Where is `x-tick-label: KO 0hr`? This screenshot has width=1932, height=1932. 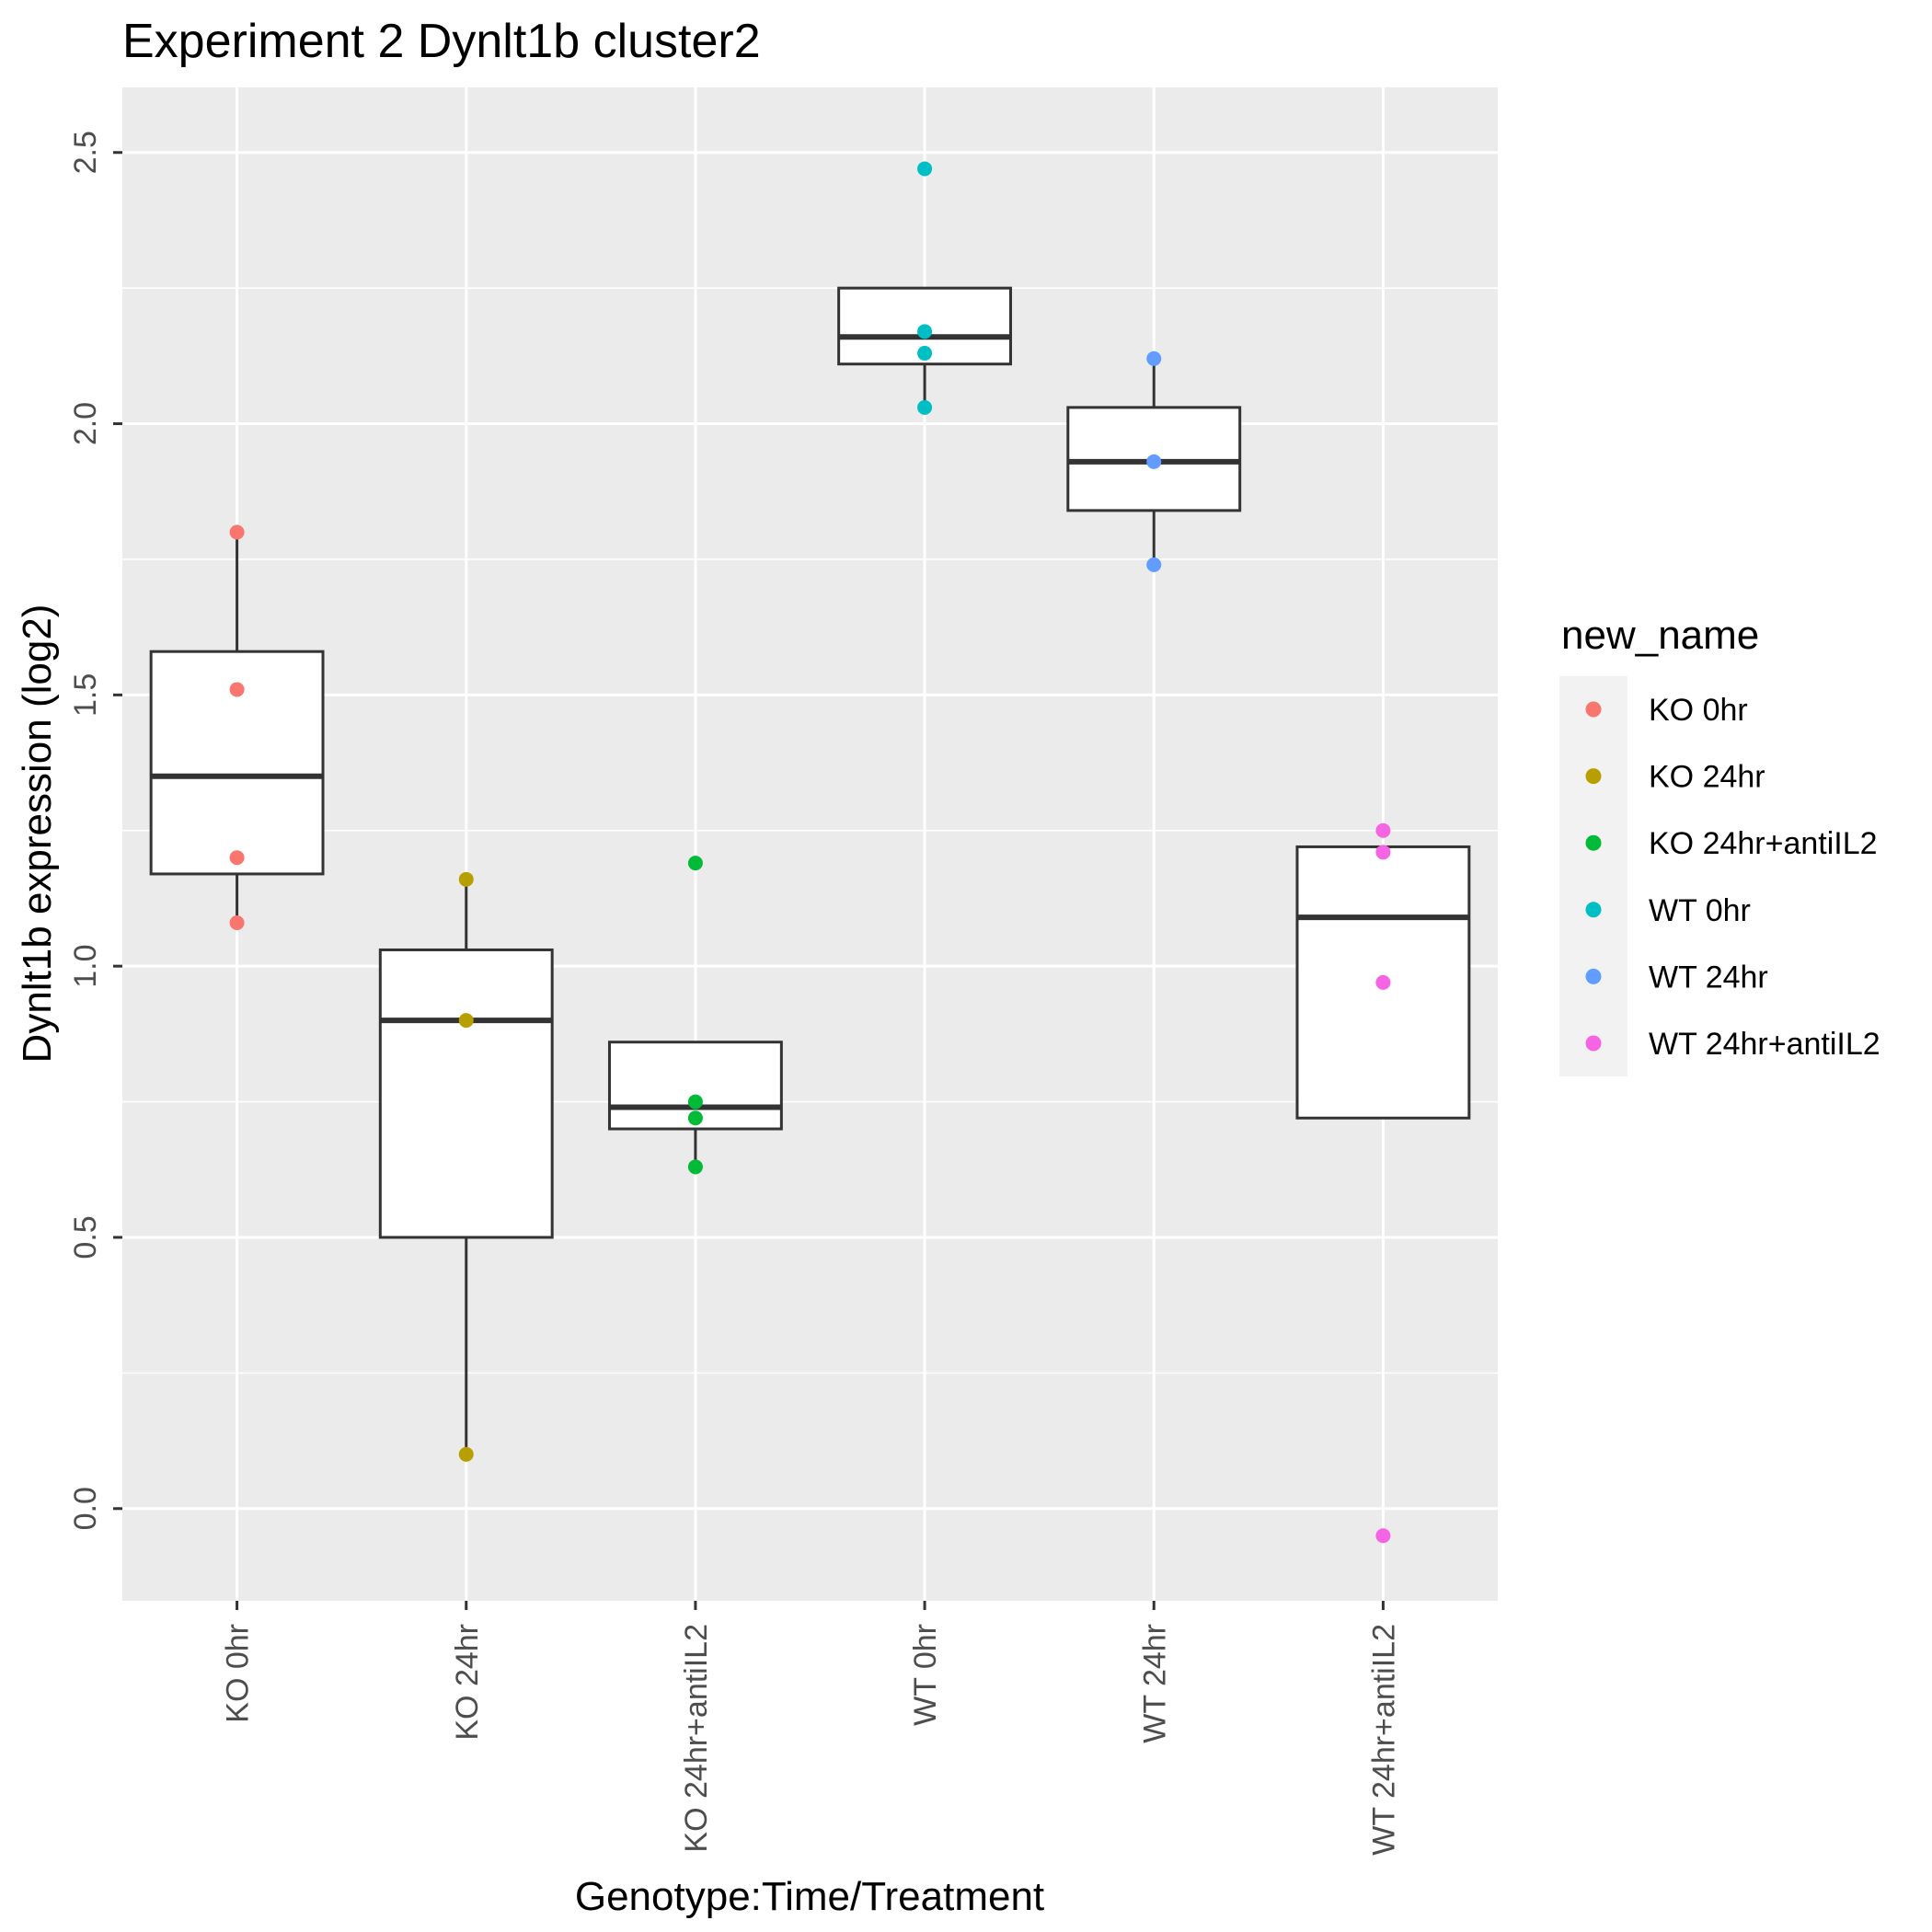 x-tick-label: KO 0hr is located at coordinates (238, 1673).